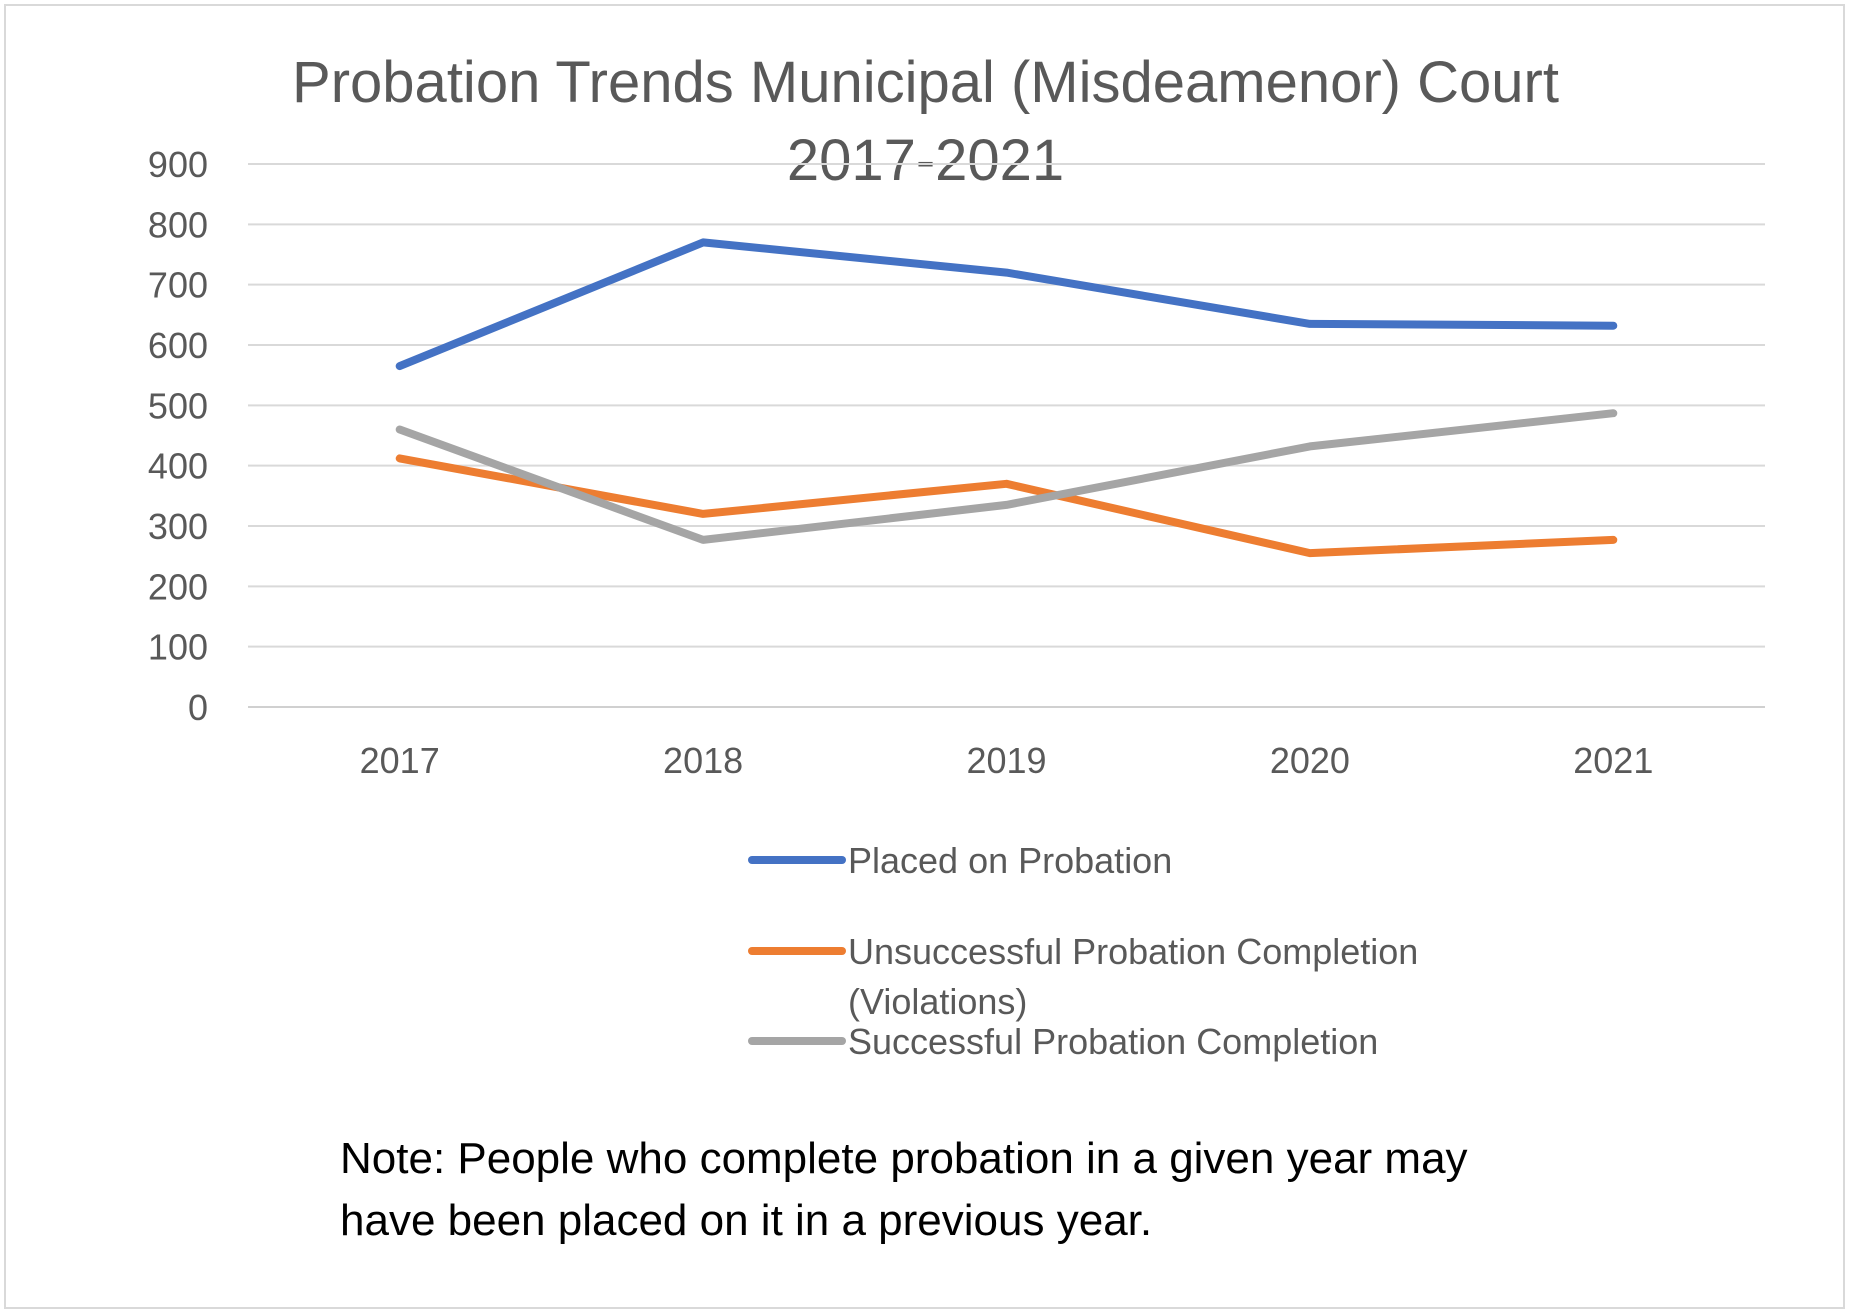 This screenshot has width=1851, height=1315. Describe the element at coordinates (178, 466) in the screenshot. I see `y-tick-label-400: 400` at that location.